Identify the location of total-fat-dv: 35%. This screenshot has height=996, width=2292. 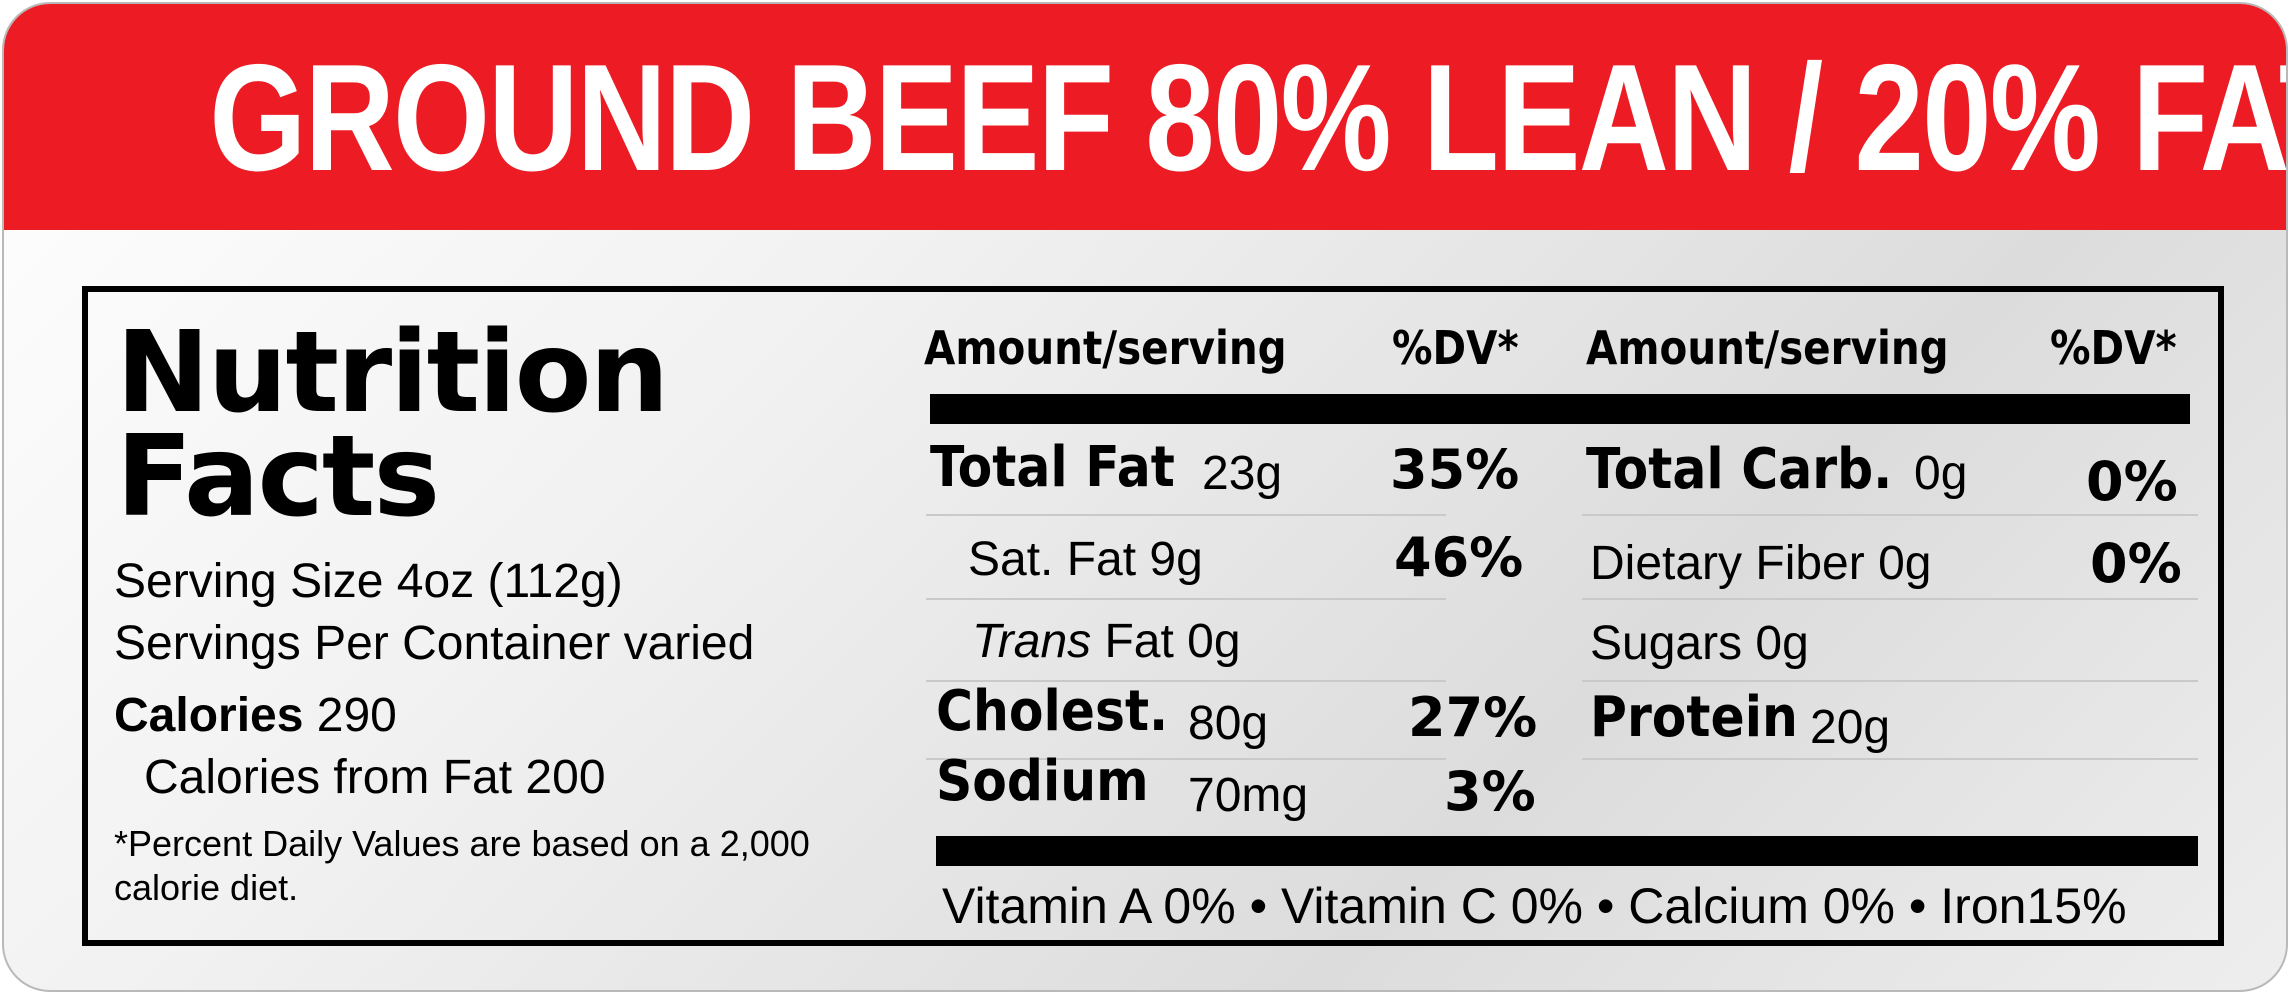
(1455, 469).